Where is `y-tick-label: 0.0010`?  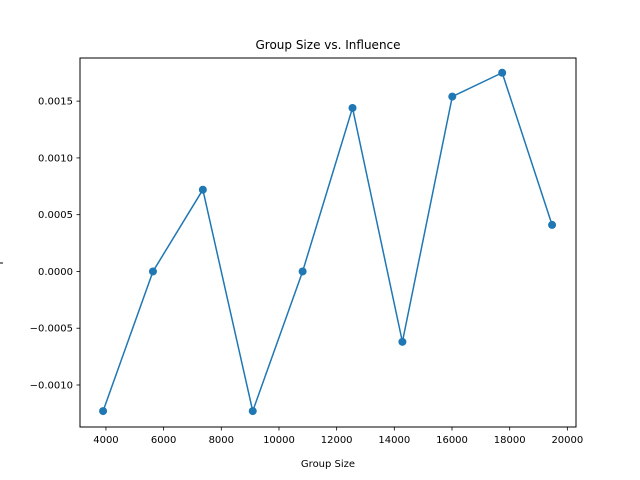
y-tick-label: 0.0010 is located at coordinates (55, 158).